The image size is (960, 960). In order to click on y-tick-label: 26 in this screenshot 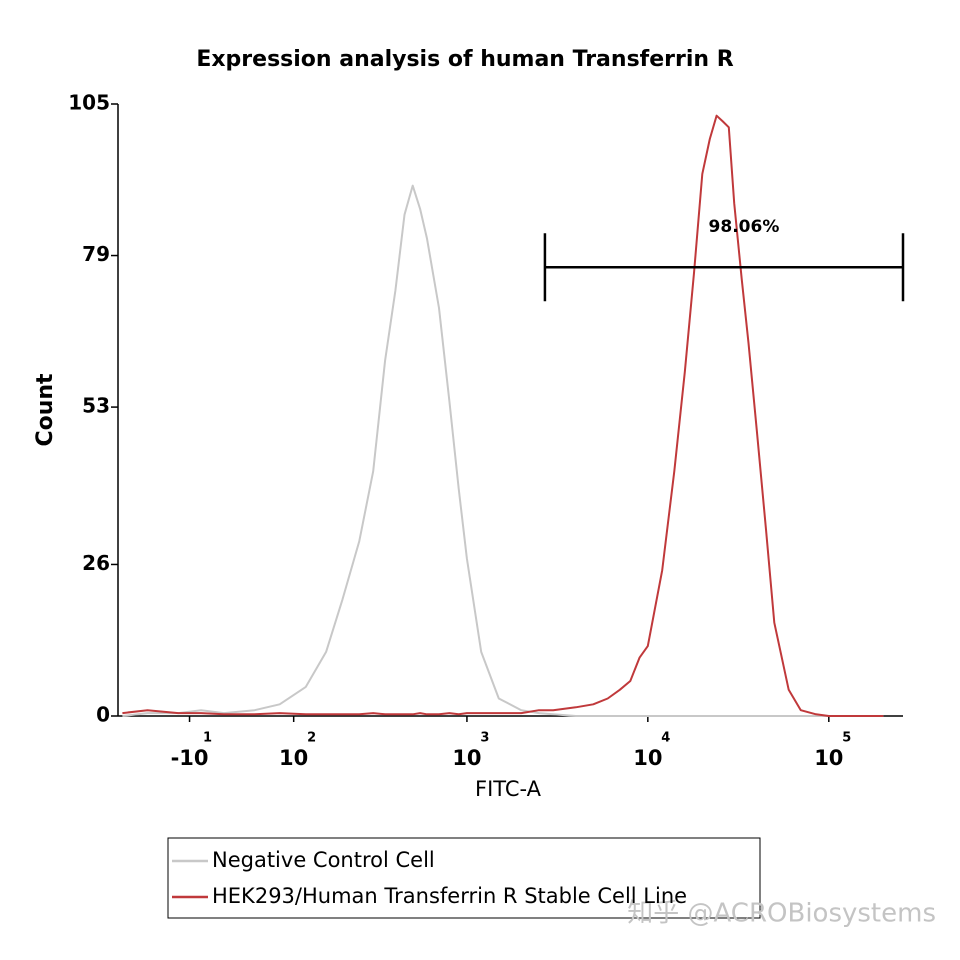, I will do `click(96, 563)`.